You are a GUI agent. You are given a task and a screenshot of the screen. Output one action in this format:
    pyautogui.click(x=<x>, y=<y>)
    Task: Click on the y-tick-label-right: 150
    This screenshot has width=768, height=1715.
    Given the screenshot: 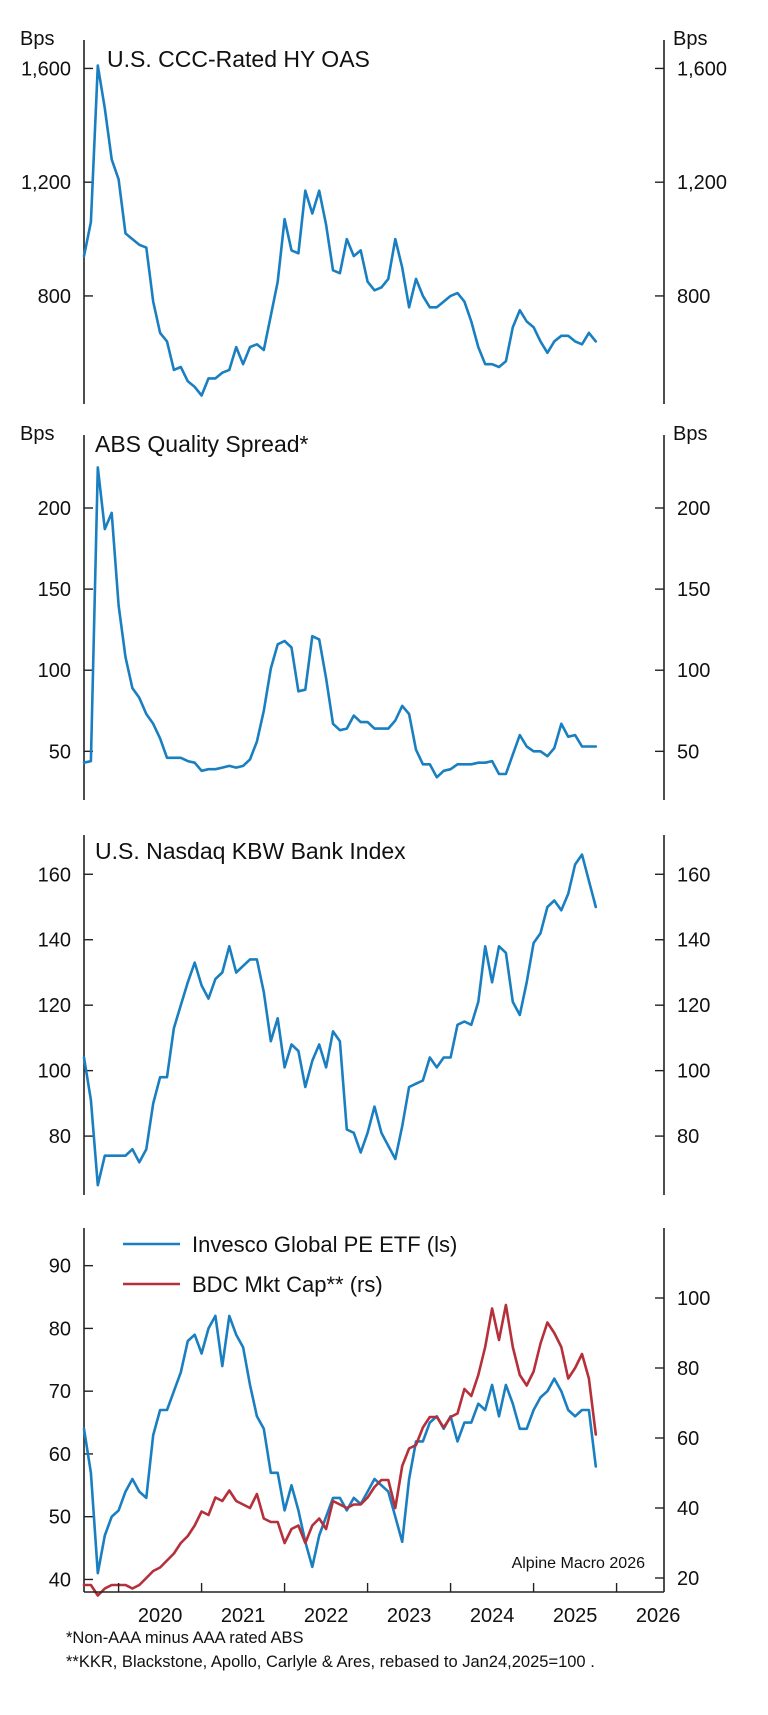 What is the action you would take?
    pyautogui.click(x=693, y=590)
    